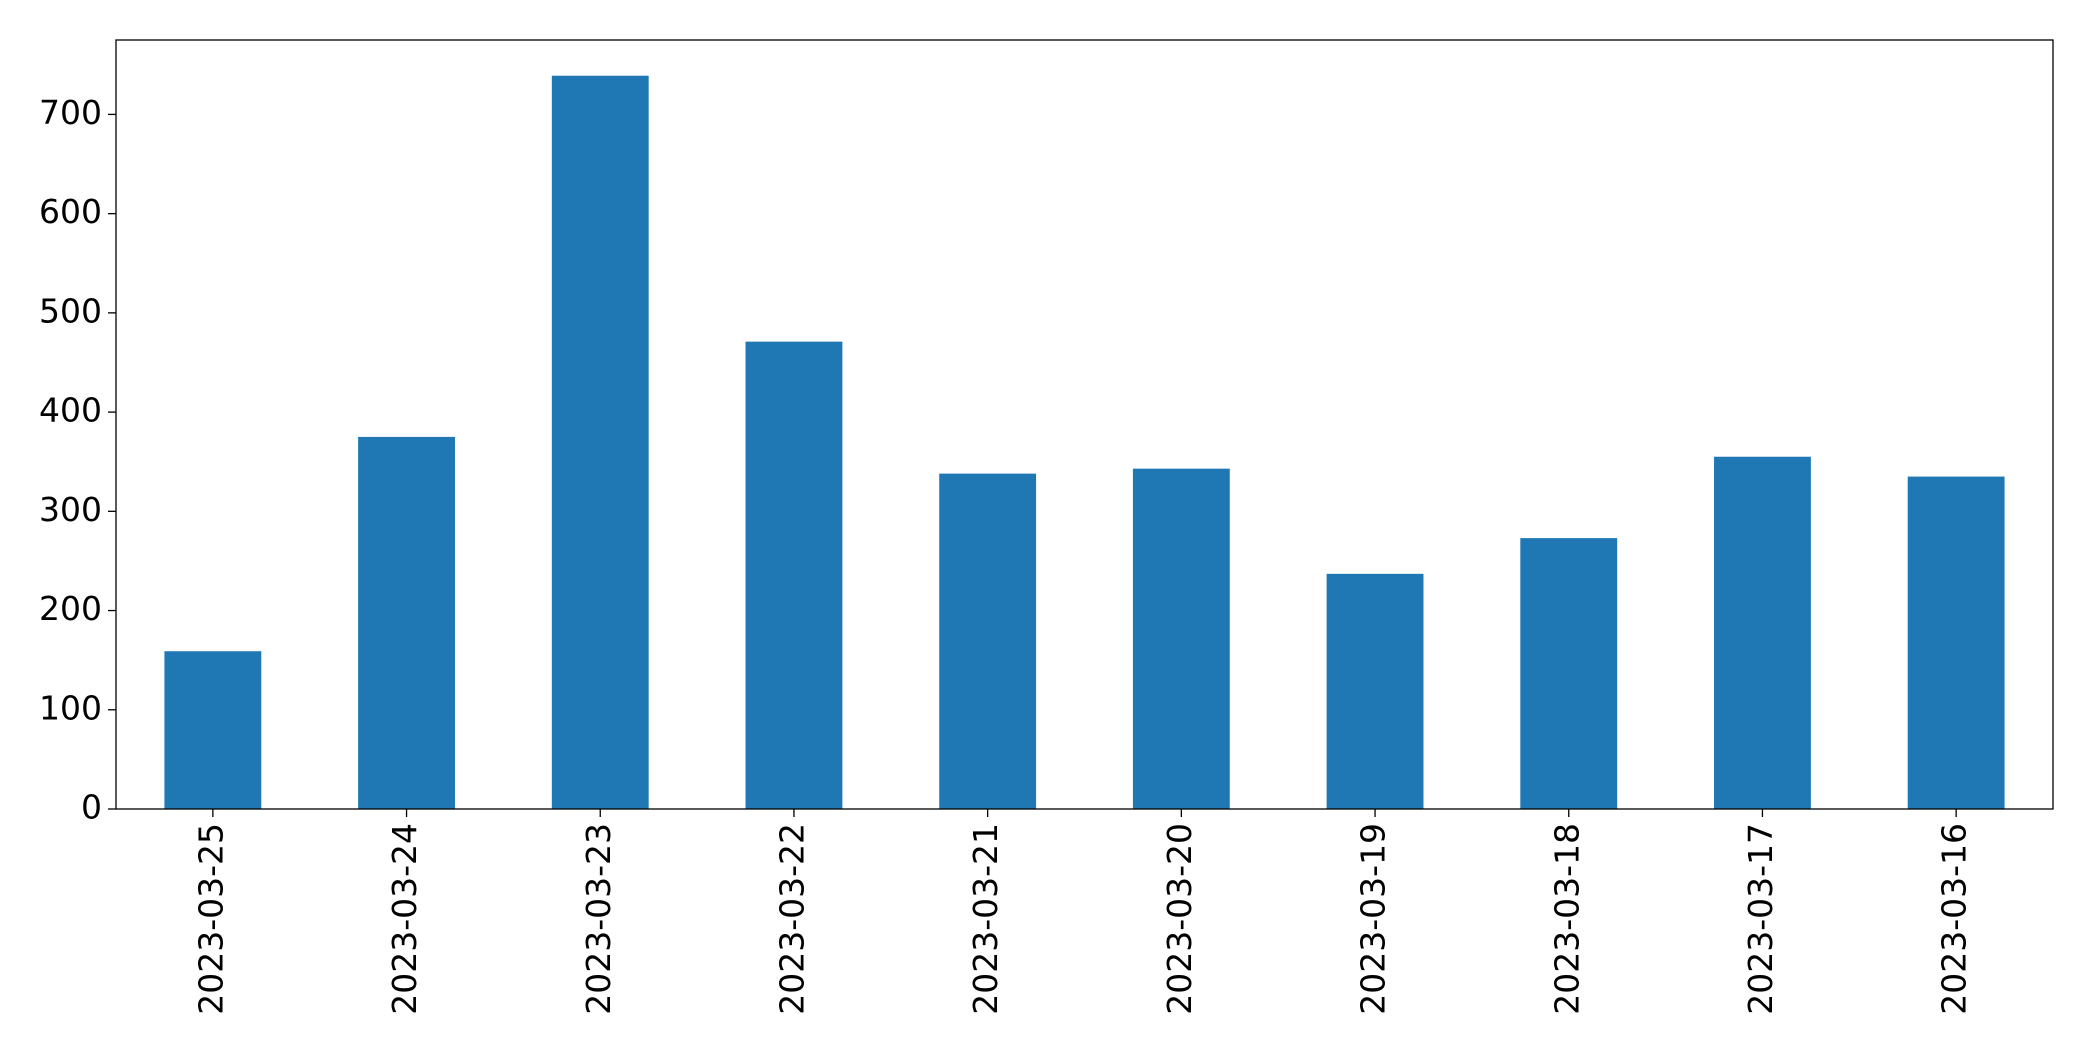  I want to click on x-tick-label: 2023-03-22, so click(791, 919).